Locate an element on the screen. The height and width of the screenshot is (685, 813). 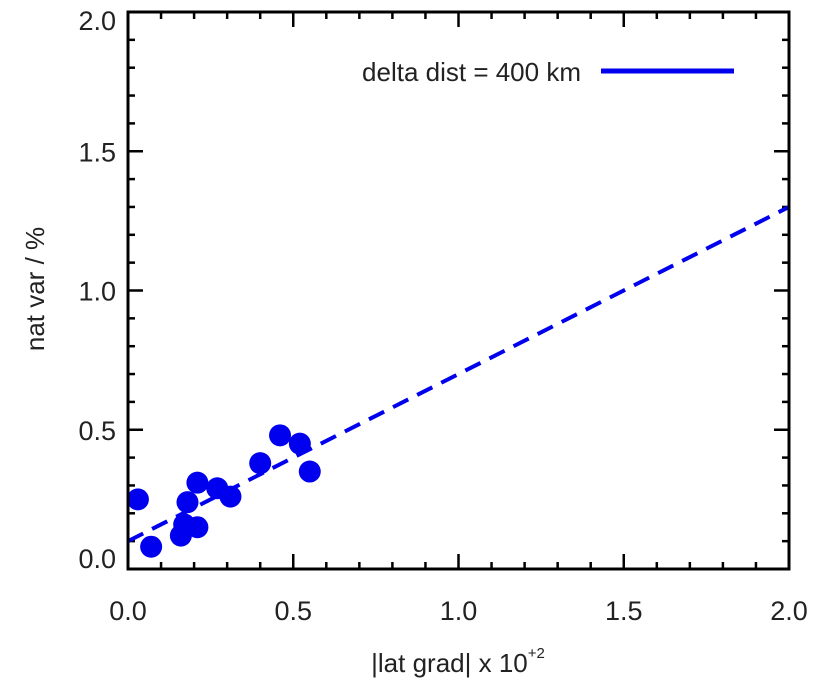
y-tick-labels: 0.0 0.5 1.0 1.5 2.0 is located at coordinates (97, 290).